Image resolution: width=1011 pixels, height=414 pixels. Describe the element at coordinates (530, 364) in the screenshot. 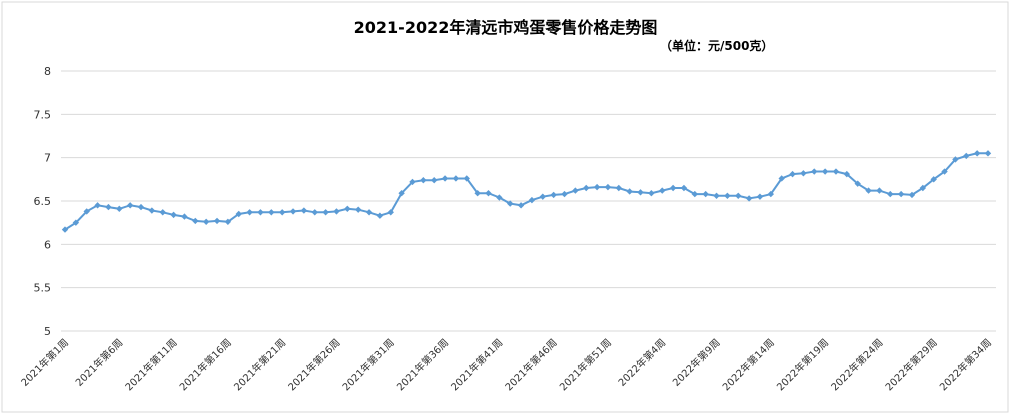

I see `x-tick-label: 2021年第46周` at that location.